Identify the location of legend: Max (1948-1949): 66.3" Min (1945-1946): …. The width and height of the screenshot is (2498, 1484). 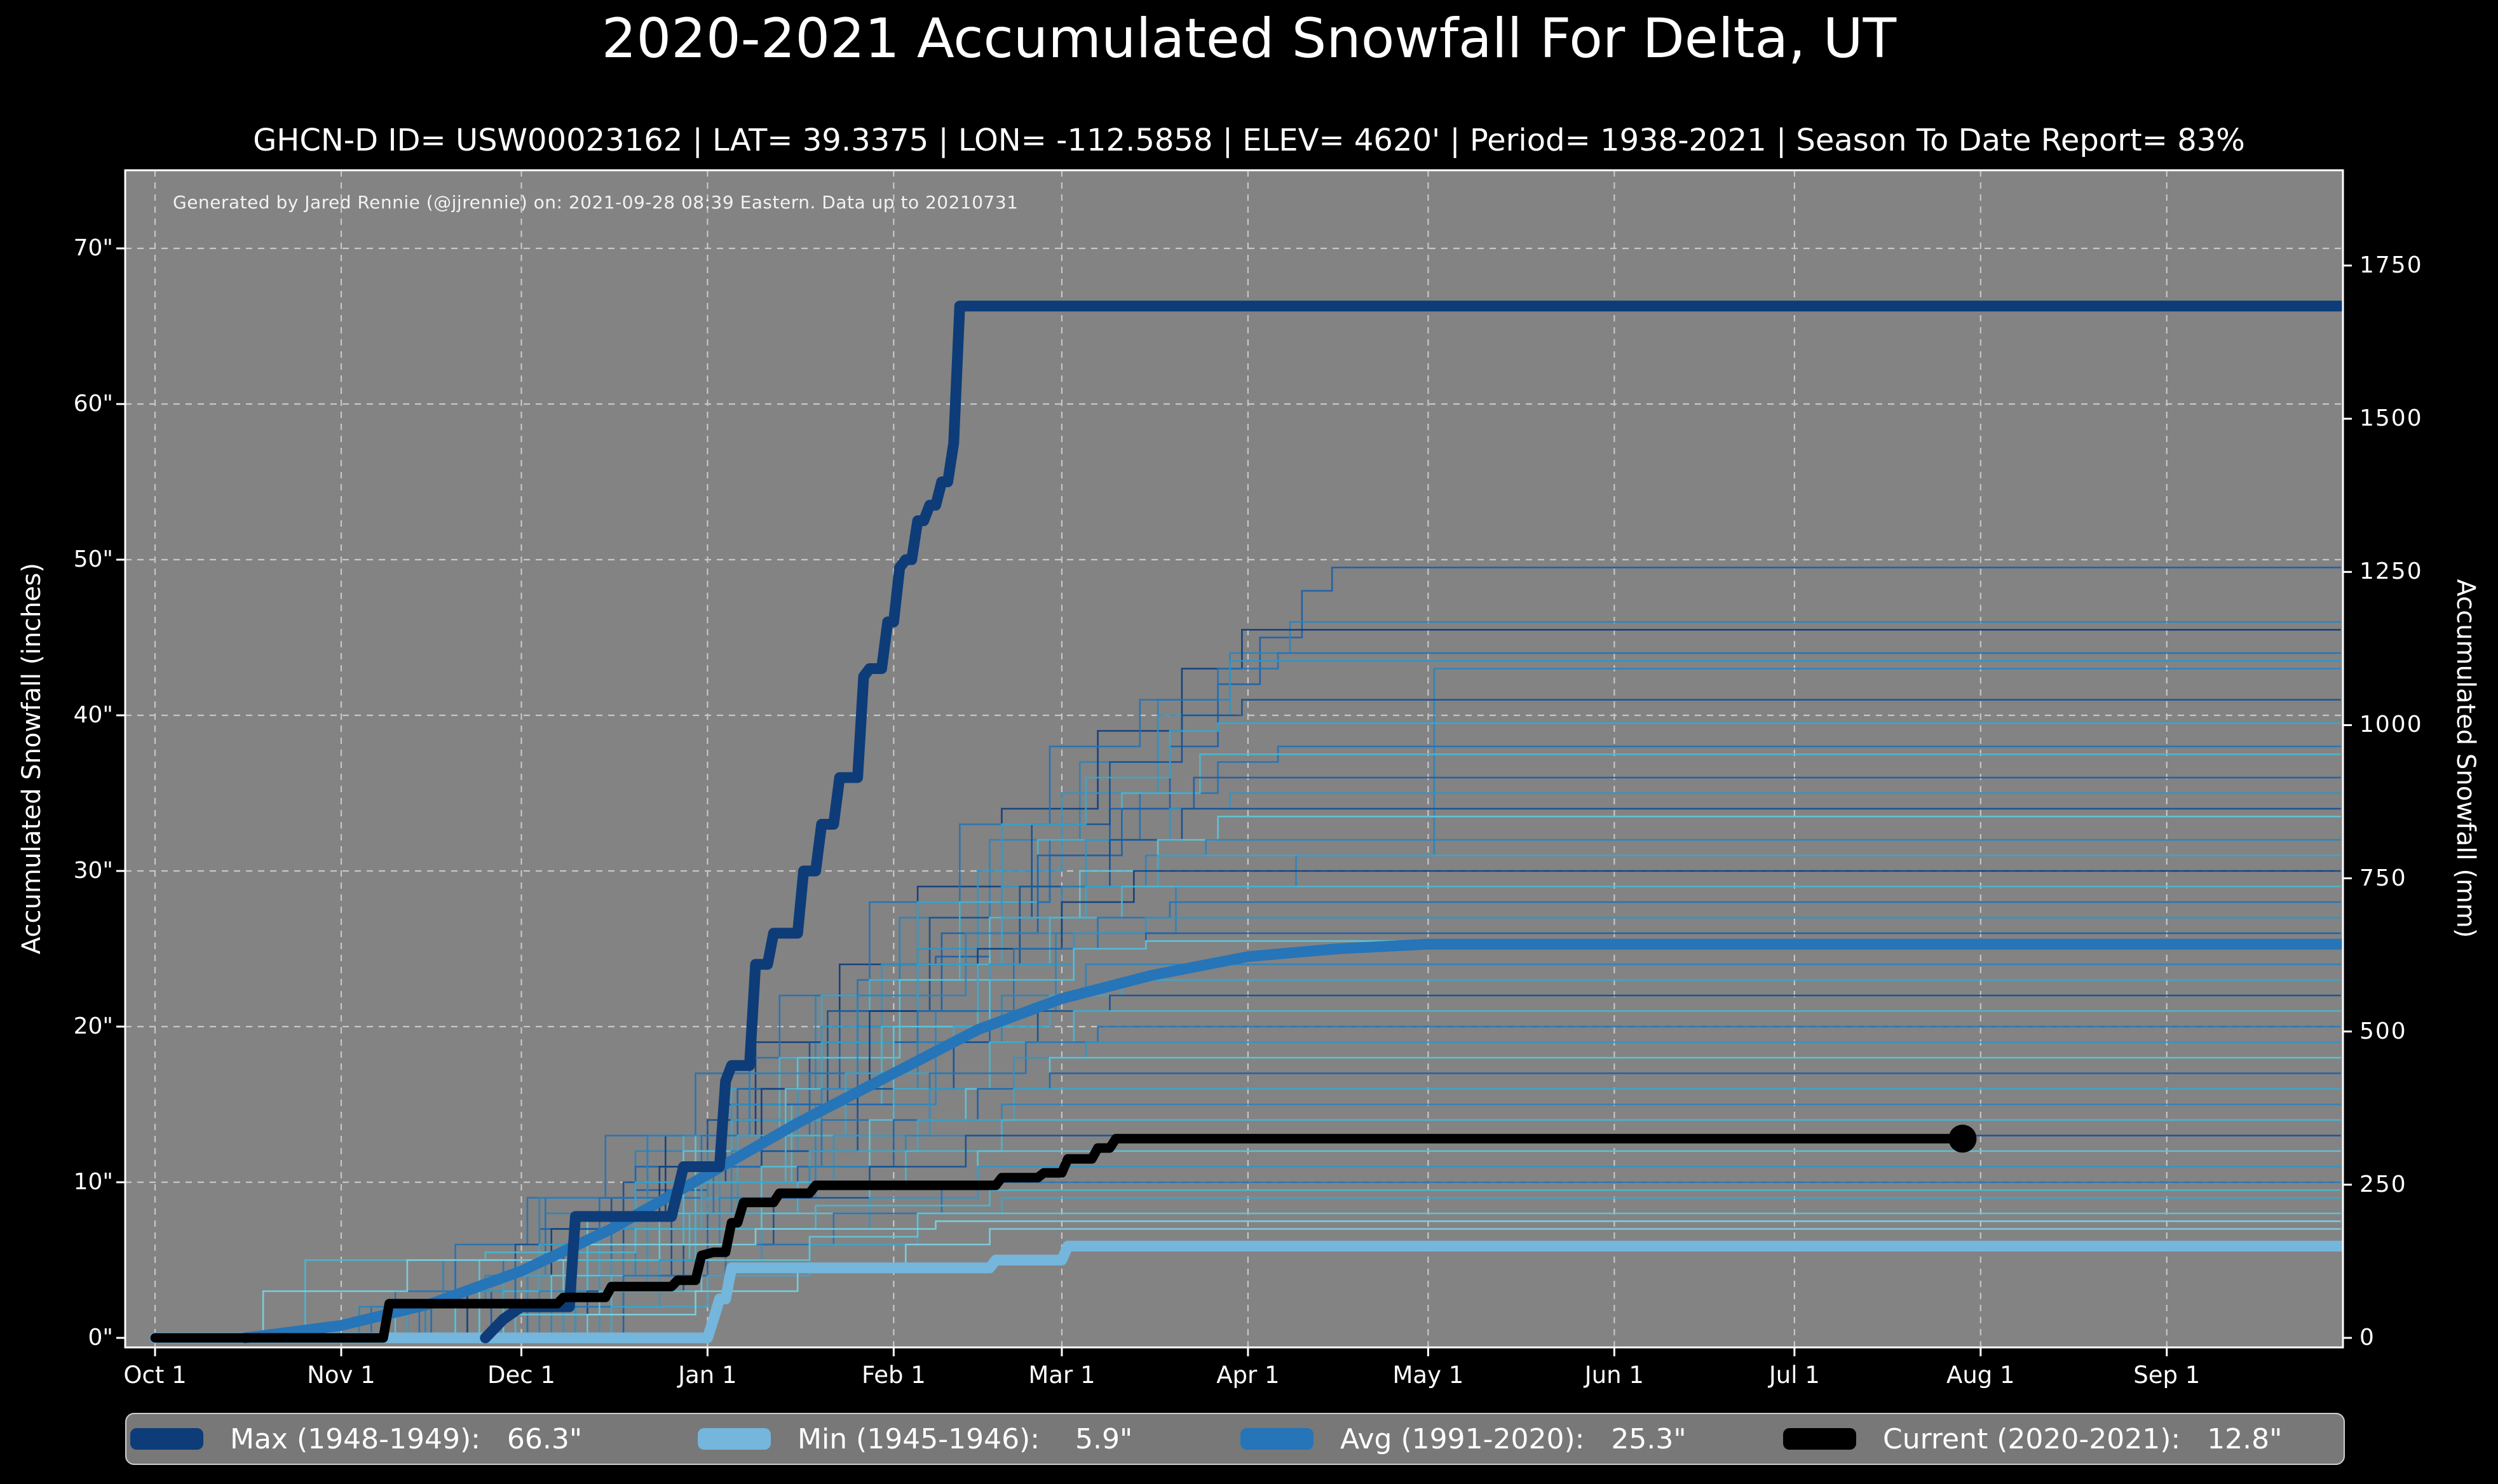
(1235, 1439).